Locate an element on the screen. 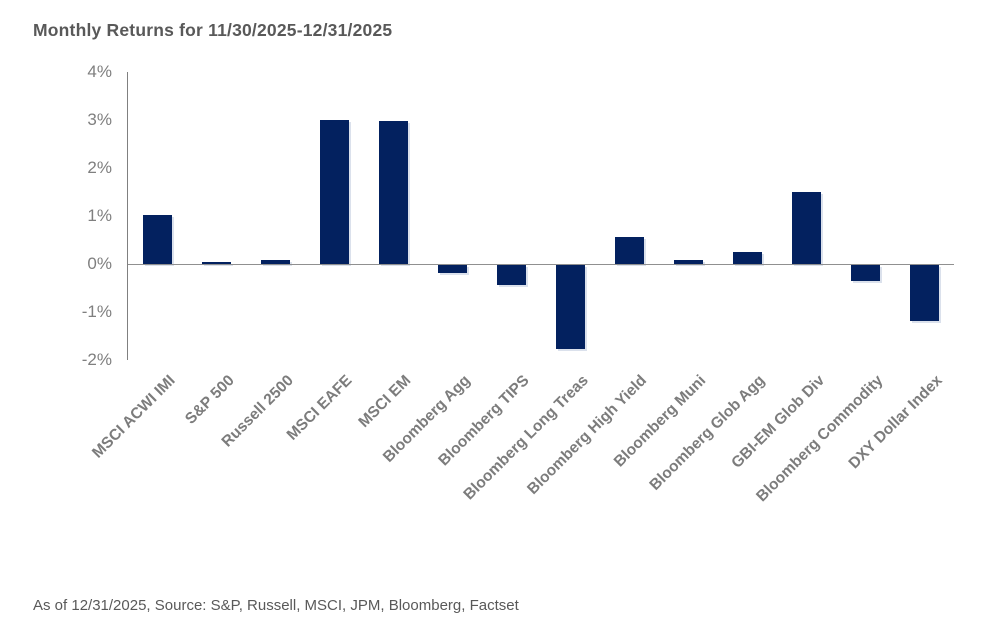 This screenshot has height=634, width=989. category-label: Bloomberg Glob Agg is located at coordinates (707, 433).